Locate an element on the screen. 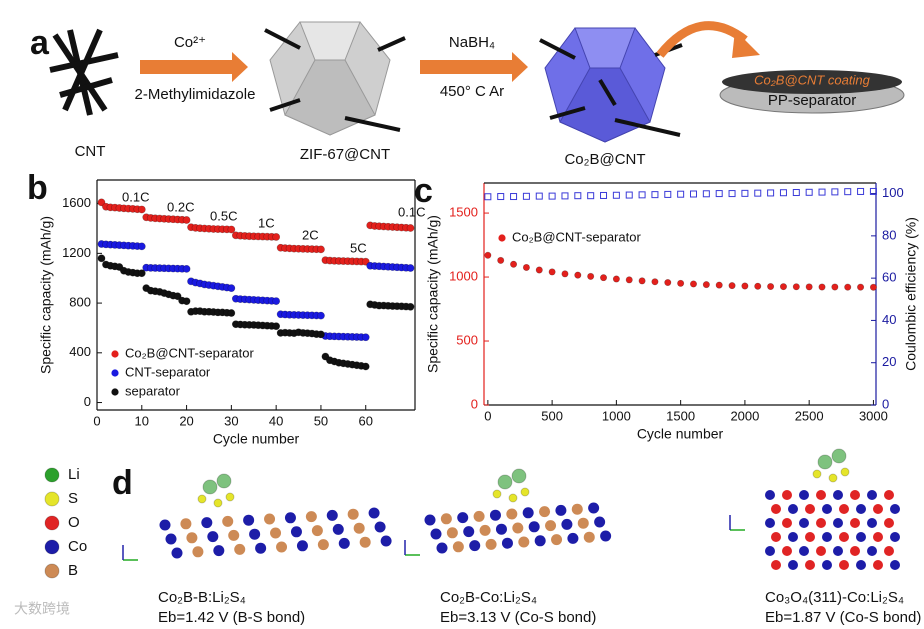 This screenshot has width=924, height=629. coating-label: Co₂B@CNT coating is located at coordinates (812, 79).